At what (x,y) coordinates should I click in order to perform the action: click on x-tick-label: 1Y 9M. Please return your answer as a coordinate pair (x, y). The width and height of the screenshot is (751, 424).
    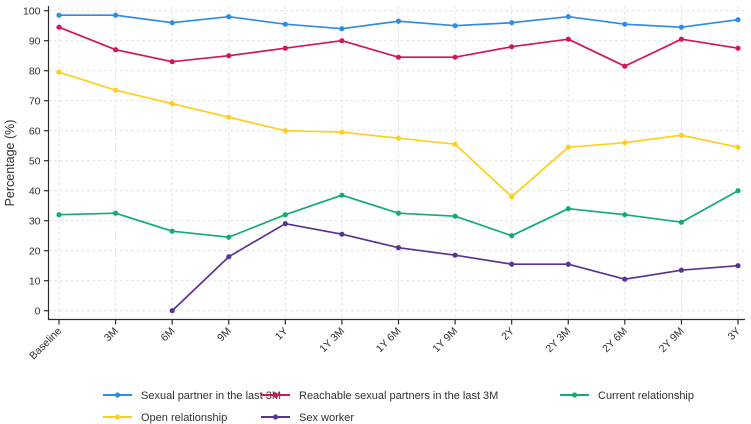
    Looking at the image, I should click on (445, 340).